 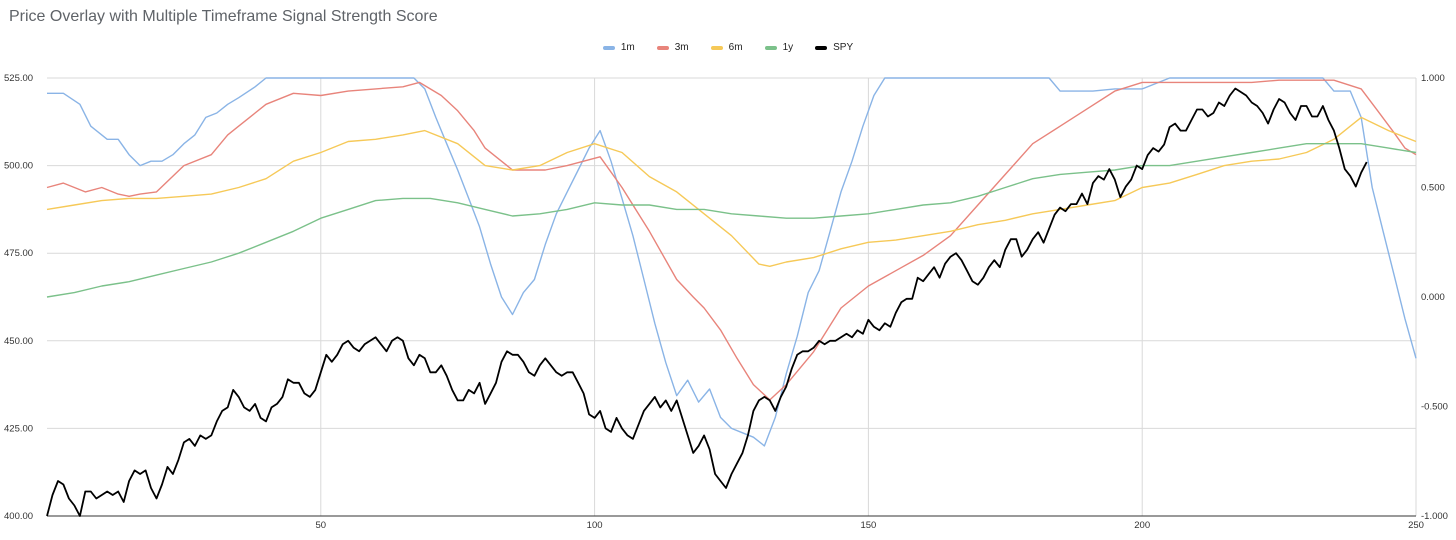 I want to click on y-left-tick-label: 525.00, so click(x=18, y=78).